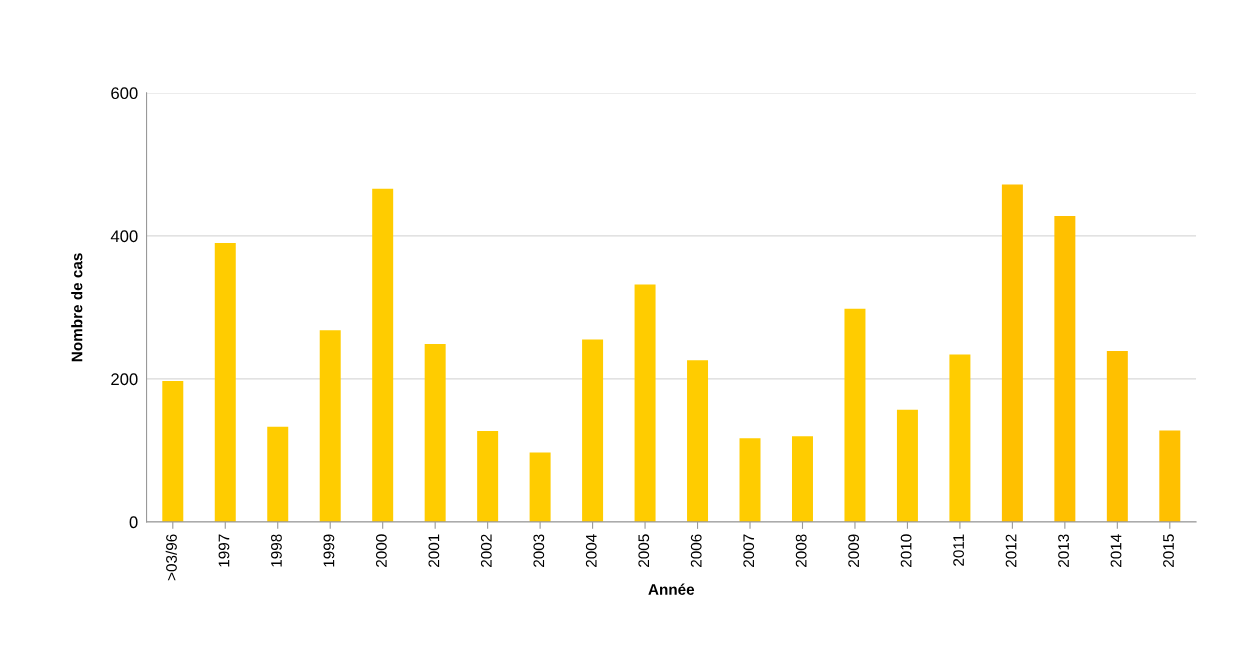 The width and height of the screenshot is (1242, 659). Describe the element at coordinates (486, 550) in the screenshot. I see `x-tick-label: 2002` at that location.